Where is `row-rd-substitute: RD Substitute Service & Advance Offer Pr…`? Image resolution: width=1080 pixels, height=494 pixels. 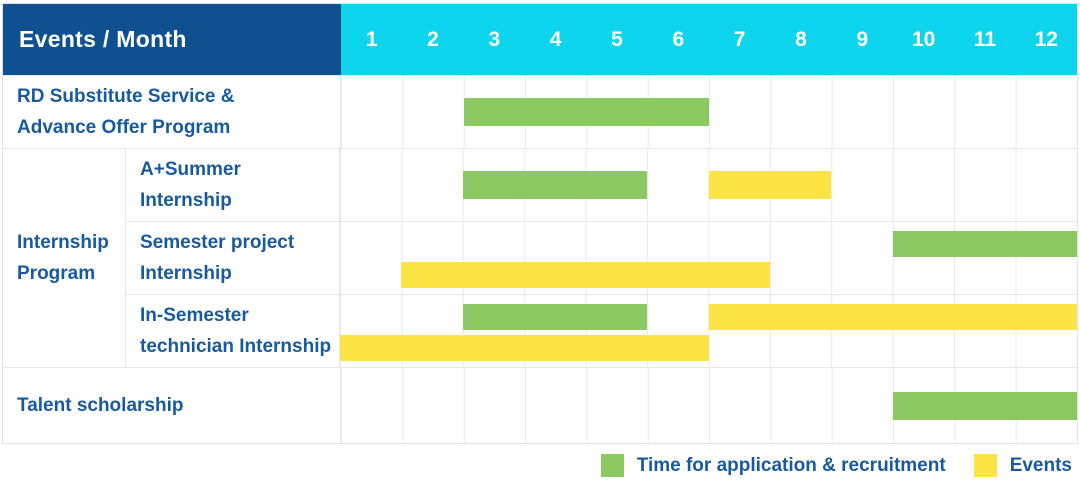
row-rd-substitute: RD Substitute Service & Advance Offer Pr… is located at coordinates (540, 111).